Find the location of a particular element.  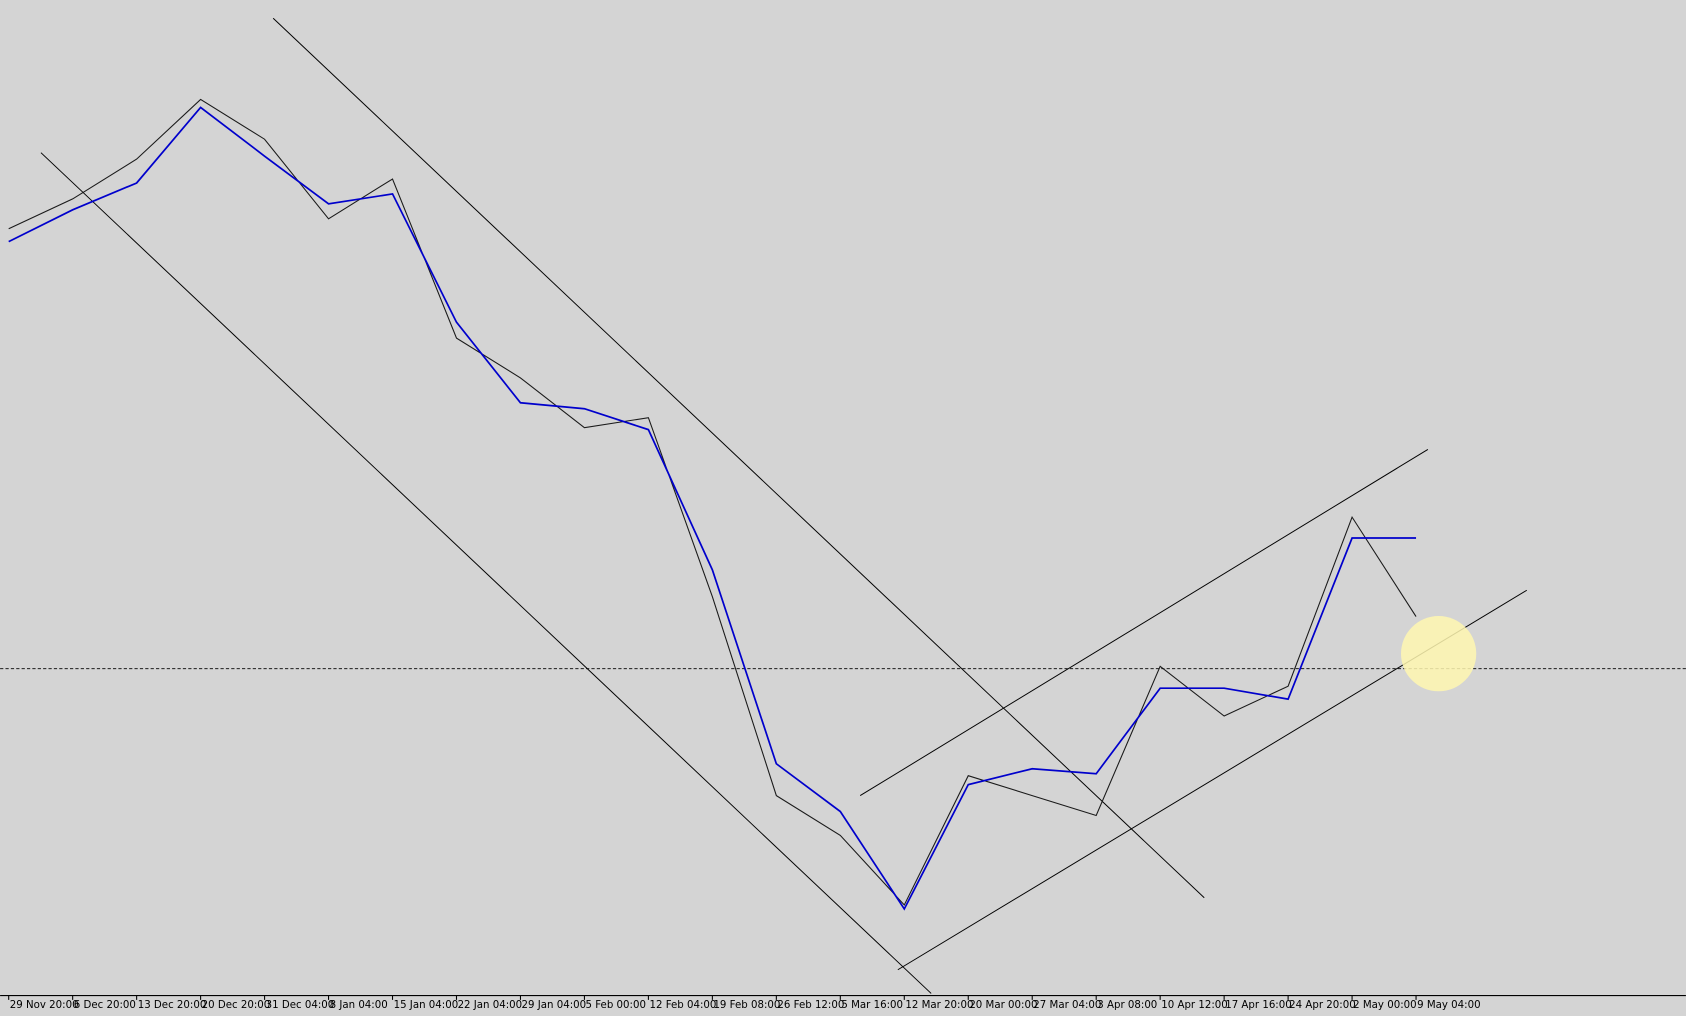

x-tick-label: 12 Feb 04:00 is located at coordinates (682, 1005).